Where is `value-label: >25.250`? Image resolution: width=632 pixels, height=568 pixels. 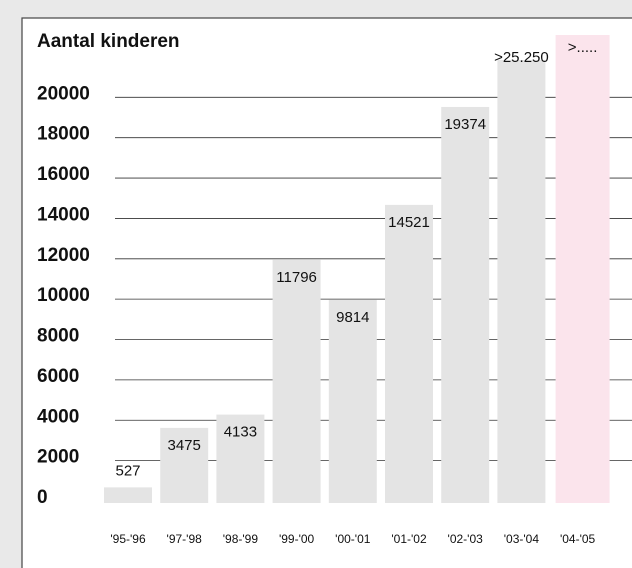
value-label: >25.250 is located at coordinates (521, 57).